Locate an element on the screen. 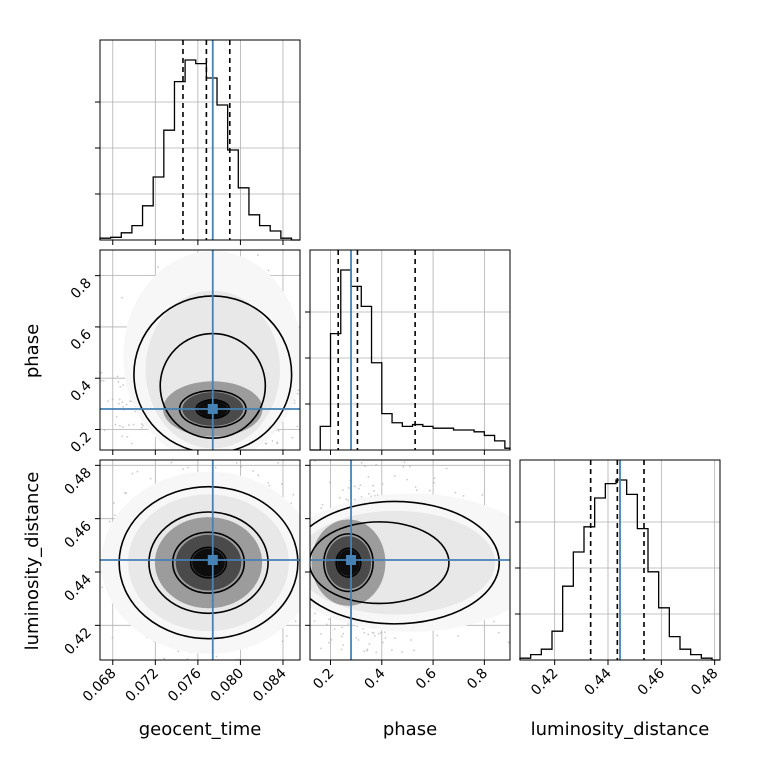 The image size is (760, 765). histogram-step is located at coordinates (619, 570).